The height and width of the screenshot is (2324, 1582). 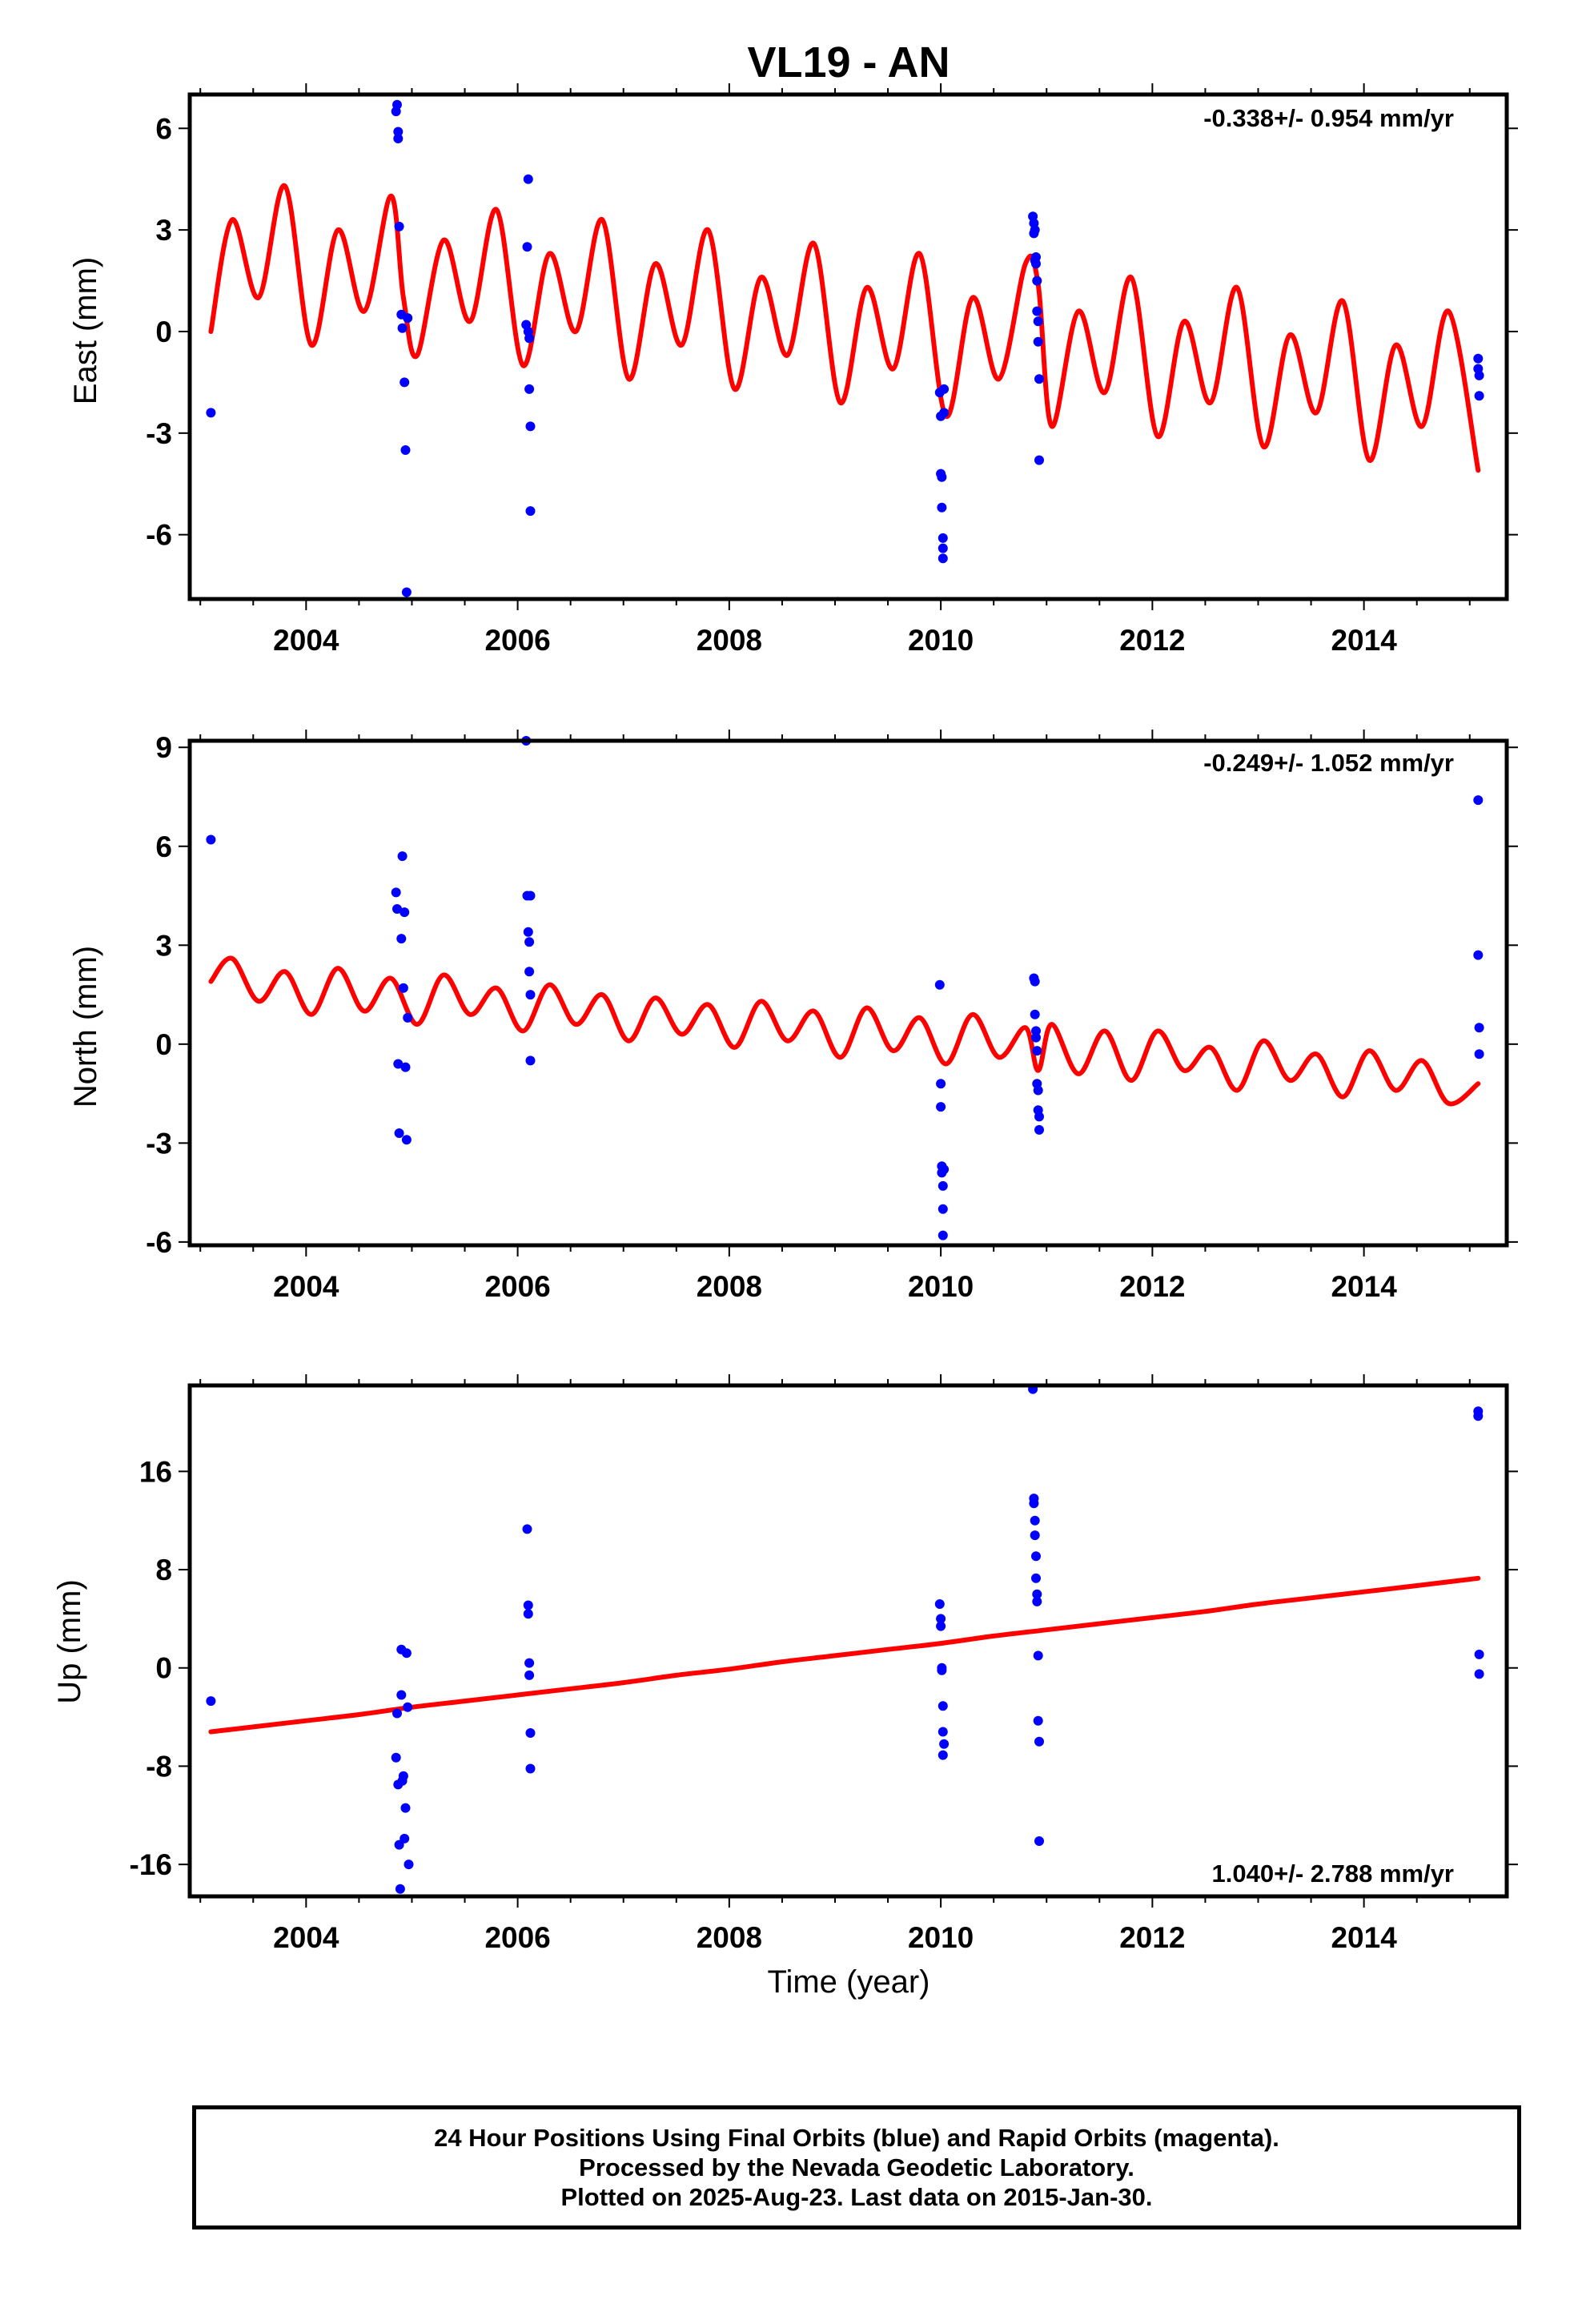 I want to click on up-xtick-label: 2006, so click(x=517, y=1938).